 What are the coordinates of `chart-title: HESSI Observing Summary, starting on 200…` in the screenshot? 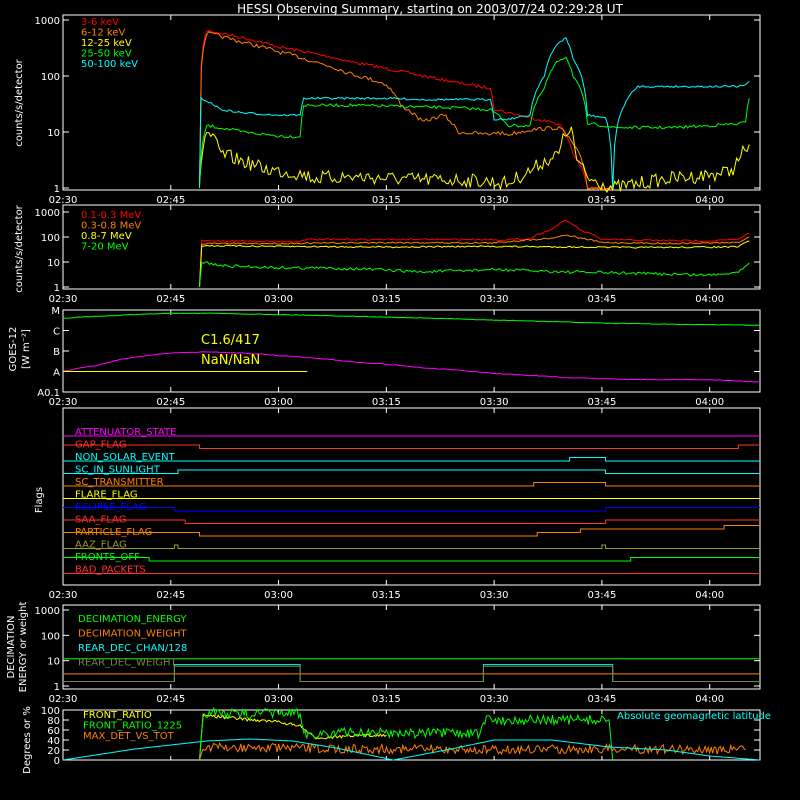 It's located at (430, 9).